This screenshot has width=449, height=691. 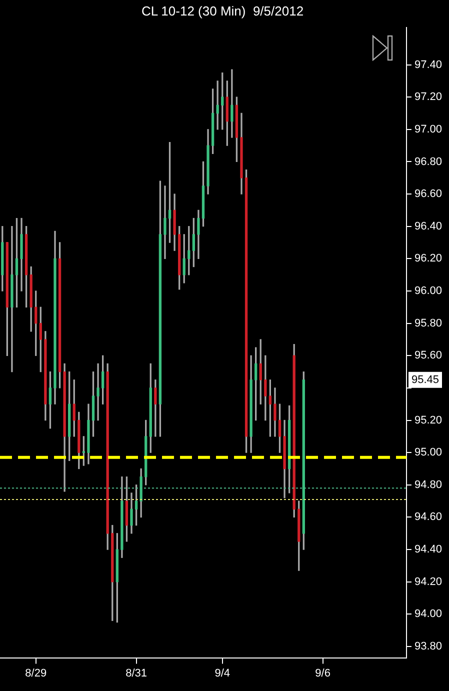 I want to click on y-tick-label: 96.00, so click(x=428, y=291).